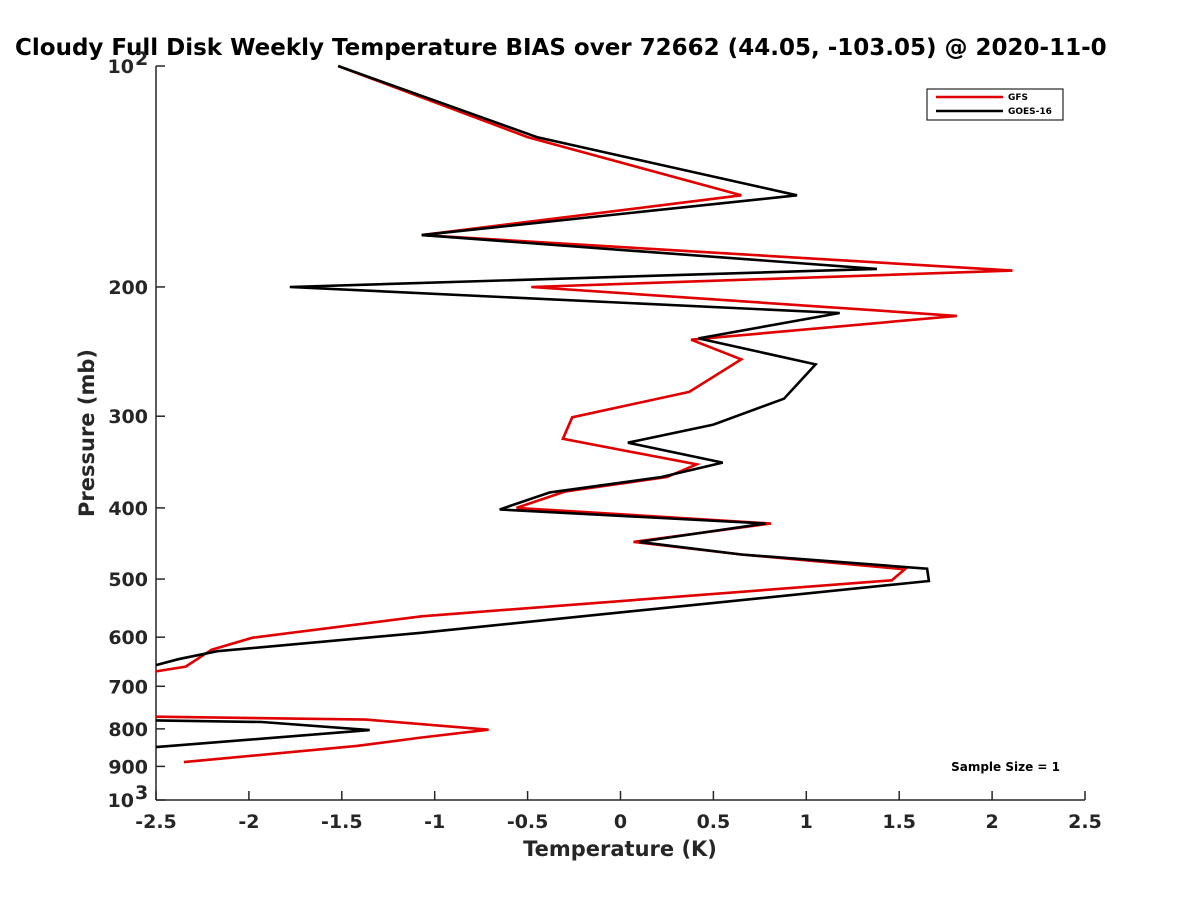 The height and width of the screenshot is (900, 1200). Describe the element at coordinates (806, 822) in the screenshot. I see `x-tick-label: 1` at that location.